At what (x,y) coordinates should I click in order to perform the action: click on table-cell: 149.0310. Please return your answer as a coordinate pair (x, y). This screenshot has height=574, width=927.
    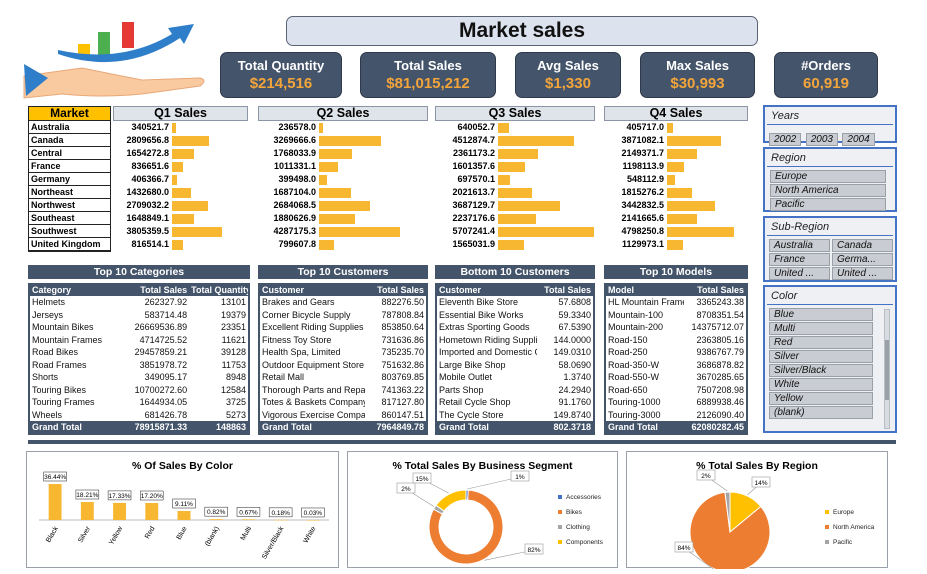
    Looking at the image, I should click on (572, 352).